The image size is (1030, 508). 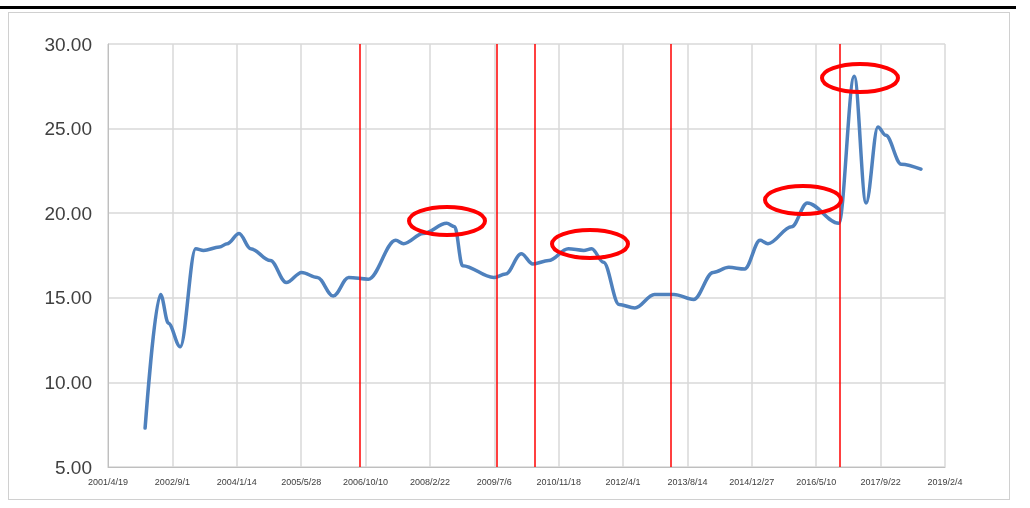 I want to click on y-tick-label: 30.00, so click(x=68, y=44).